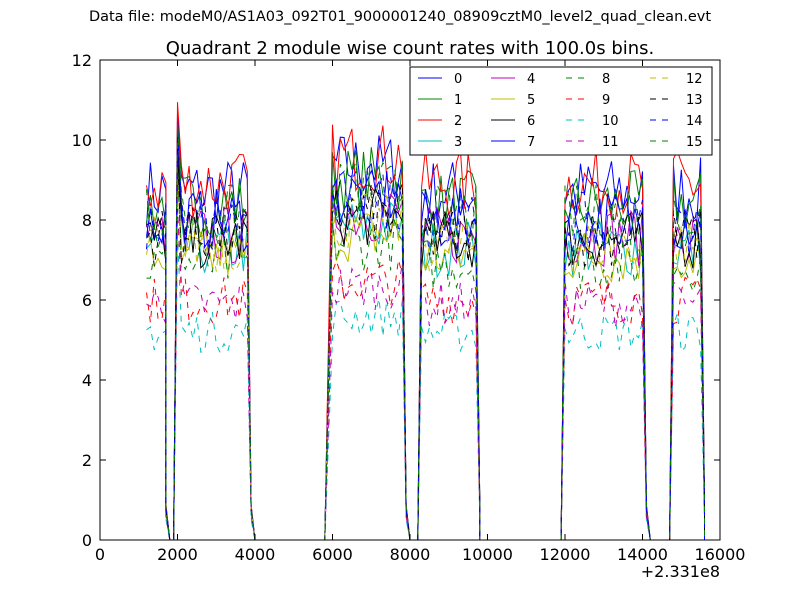 The width and height of the screenshot is (800, 600). Describe the element at coordinates (82, 140) in the screenshot. I see `y-tick-label: 10` at that location.